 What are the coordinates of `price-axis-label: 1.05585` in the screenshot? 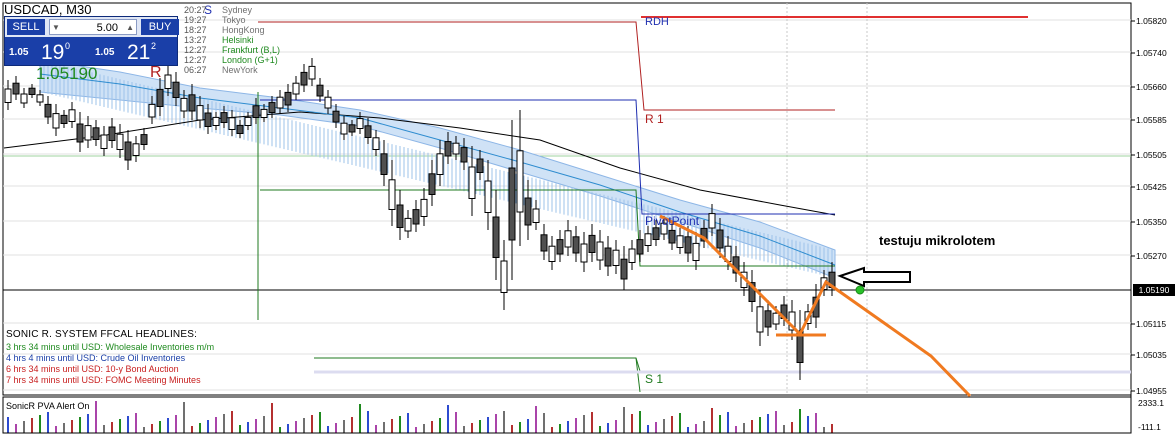 It's located at (1151, 120).